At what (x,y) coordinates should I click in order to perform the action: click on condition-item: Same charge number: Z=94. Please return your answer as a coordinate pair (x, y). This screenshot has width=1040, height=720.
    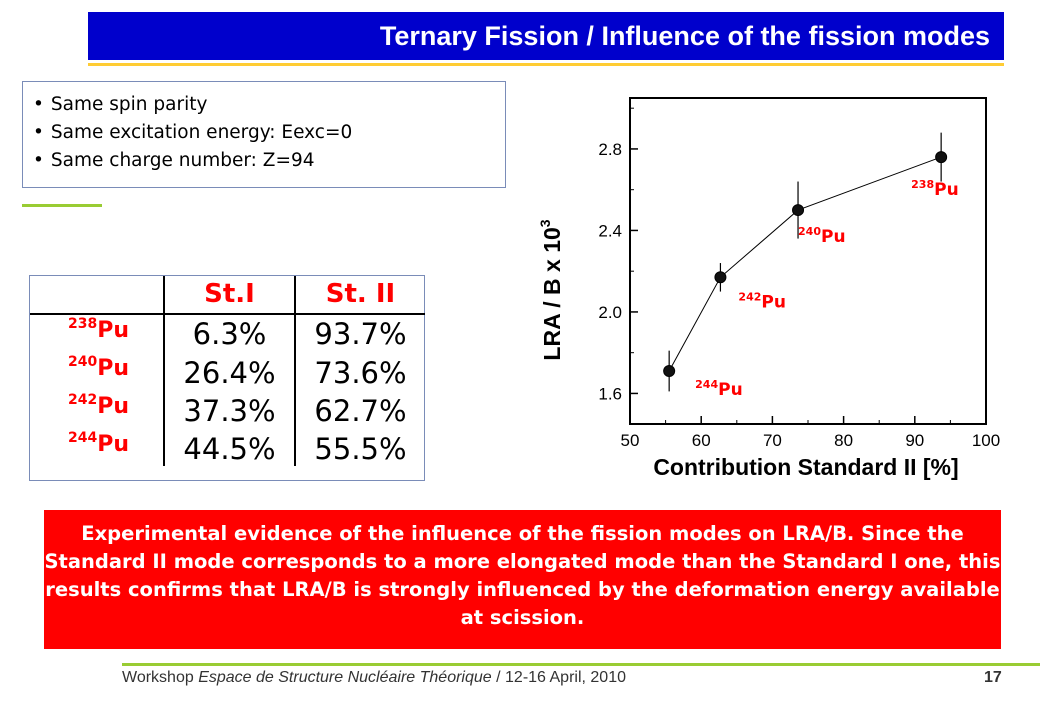
    Looking at the image, I should click on (269, 161).